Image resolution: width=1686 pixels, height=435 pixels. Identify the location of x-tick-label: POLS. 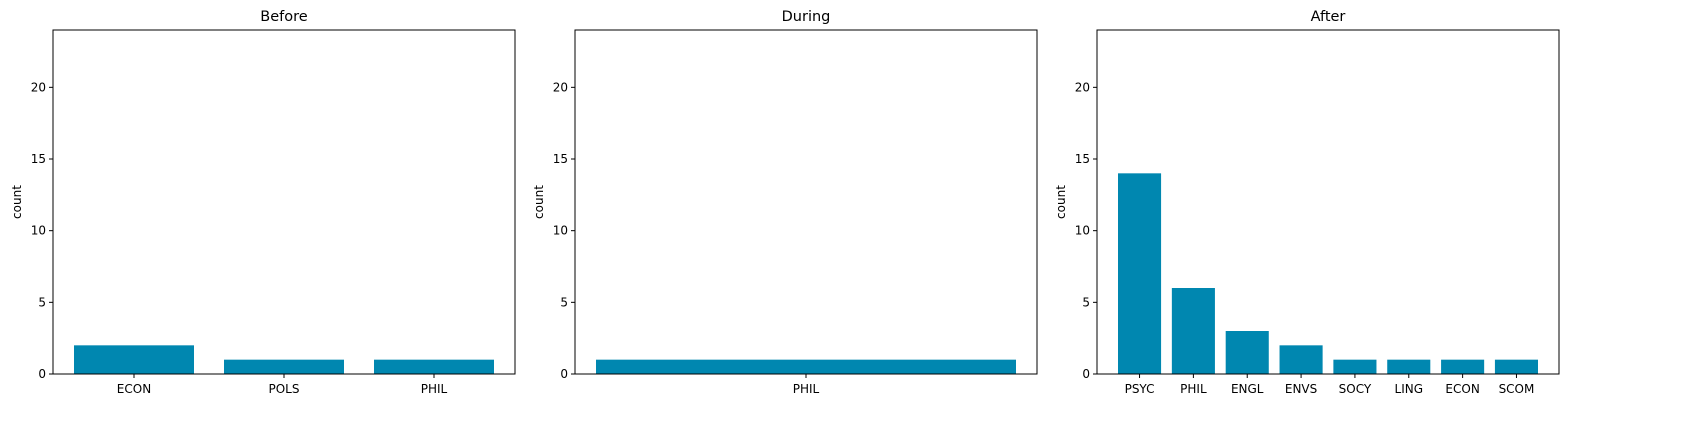
(284, 389).